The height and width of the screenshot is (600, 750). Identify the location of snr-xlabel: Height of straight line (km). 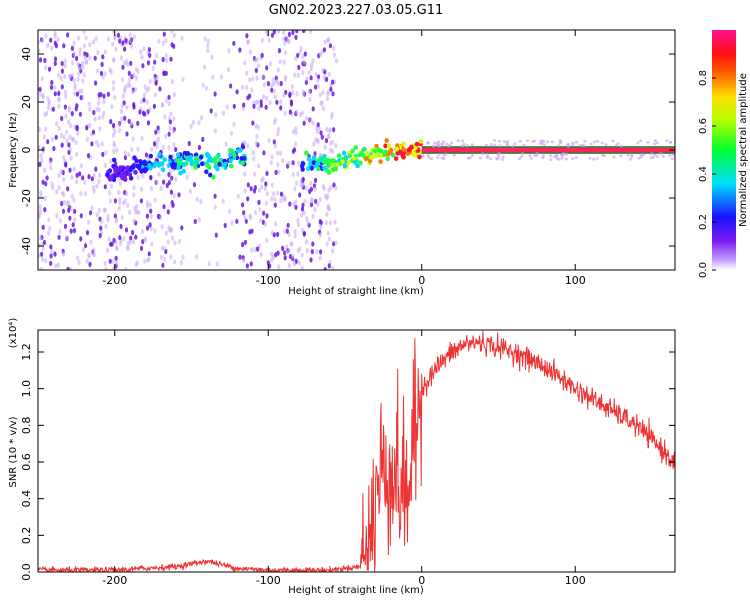
(356, 590).